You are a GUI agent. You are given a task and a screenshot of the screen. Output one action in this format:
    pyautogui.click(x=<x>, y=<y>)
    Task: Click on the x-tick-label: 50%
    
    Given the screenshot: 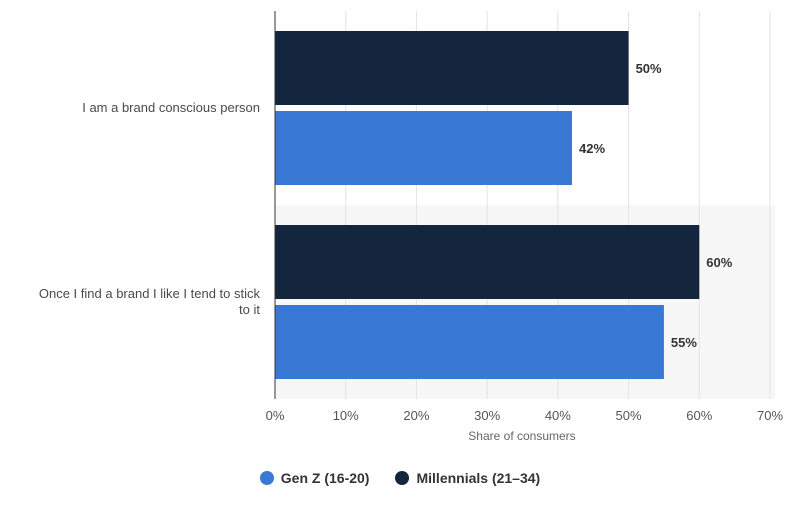 What is the action you would take?
    pyautogui.click(x=629, y=415)
    